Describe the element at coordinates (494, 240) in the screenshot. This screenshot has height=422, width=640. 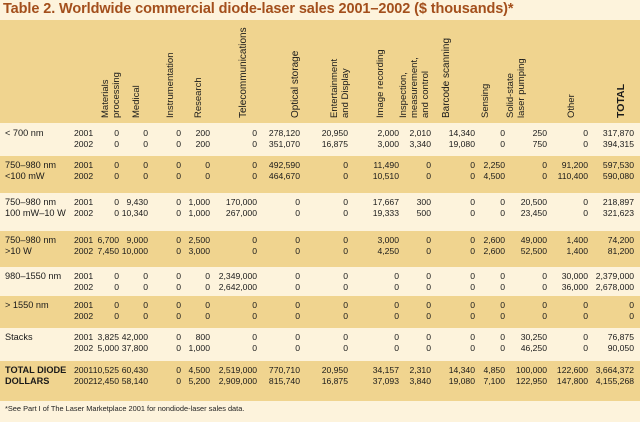
I see `table-cell: 2,600` at that location.